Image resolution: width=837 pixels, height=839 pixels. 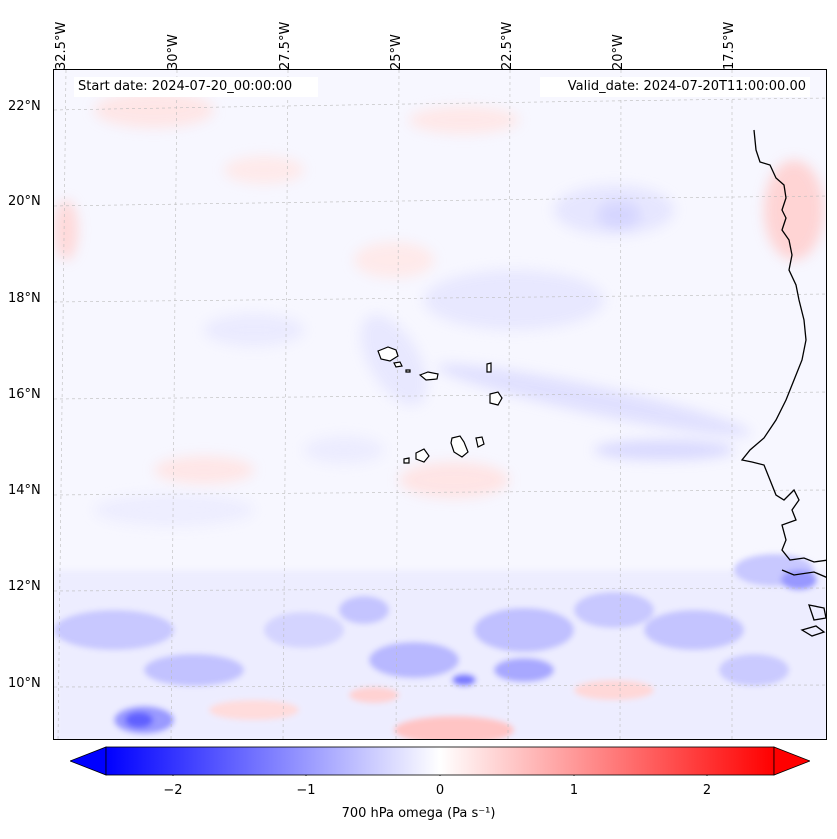 What do you see at coordinates (729, 45) in the screenshot?
I see `lon-label-17-5w: 17.5°W` at bounding box center [729, 45].